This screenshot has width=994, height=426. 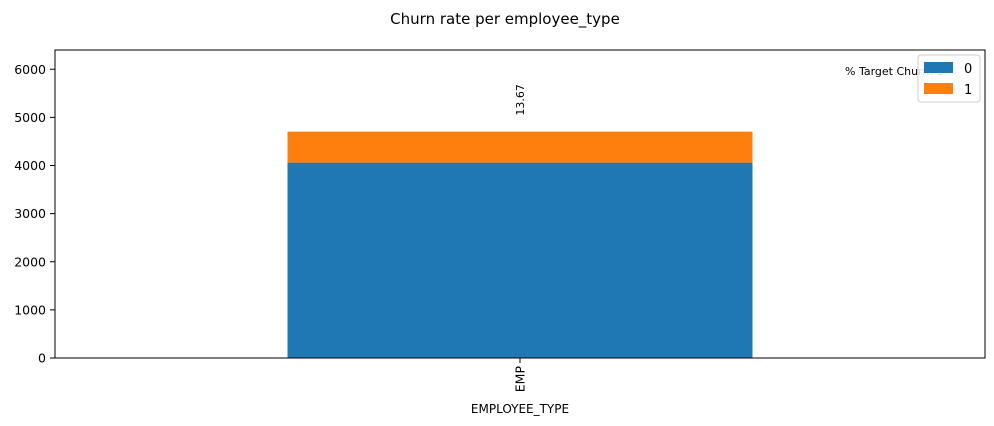 What do you see at coordinates (505, 19) in the screenshot?
I see `chart-title: Churn rate per employee_type` at bounding box center [505, 19].